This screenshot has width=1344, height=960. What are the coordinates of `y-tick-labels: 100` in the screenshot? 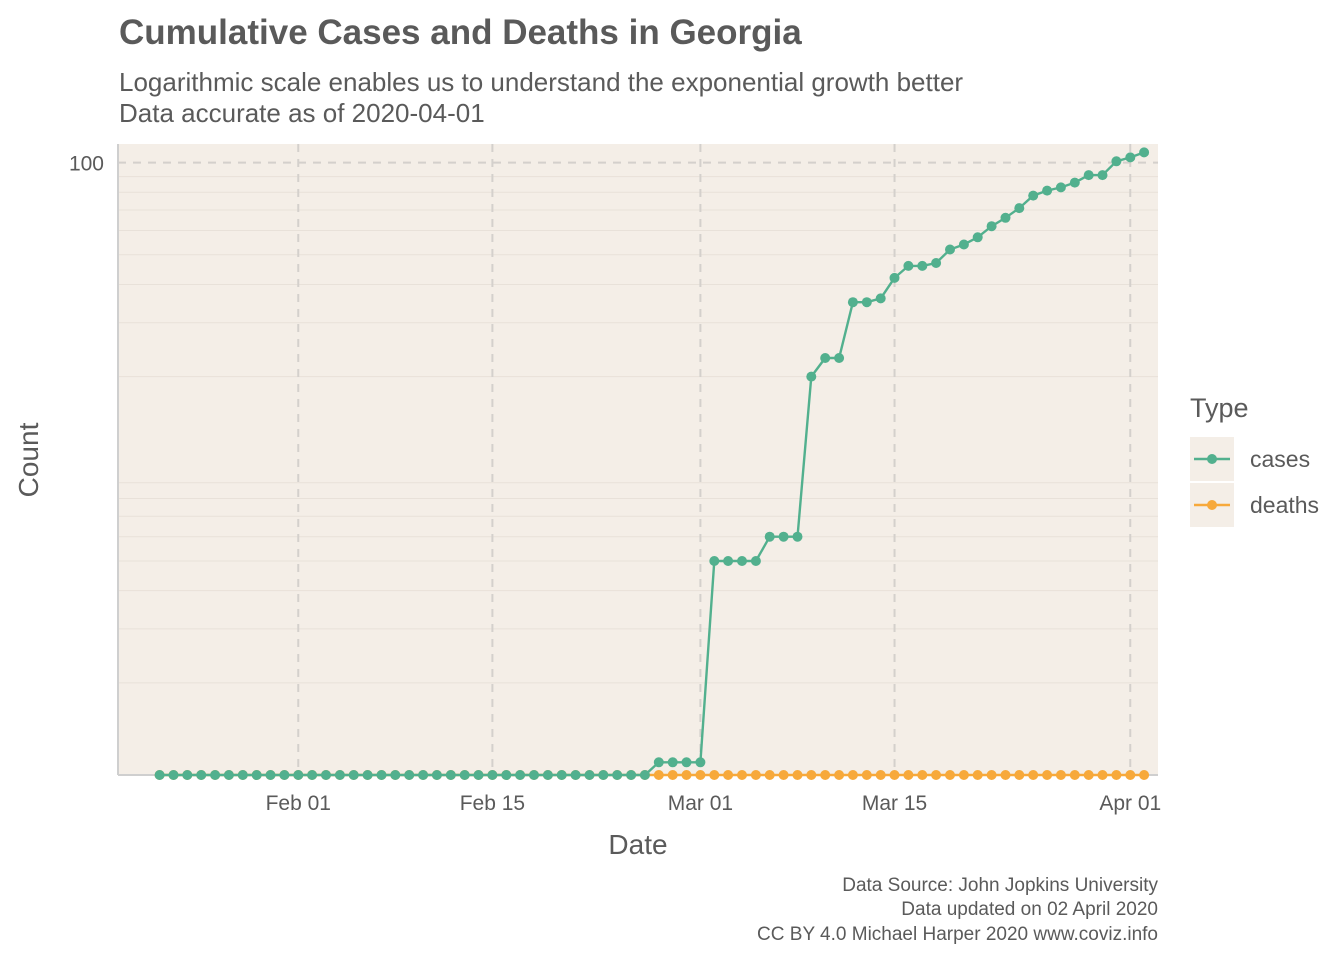 It's located at (86, 164).